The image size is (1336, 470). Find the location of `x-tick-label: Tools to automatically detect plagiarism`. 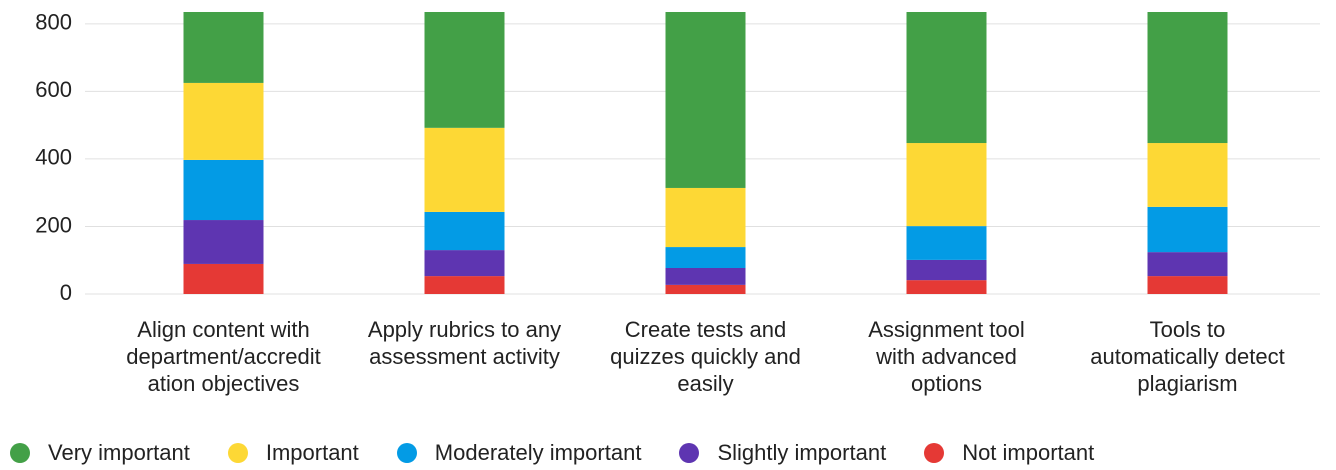

x-tick-label: Tools to automatically detect plagiarism is located at coordinates (1187, 356).